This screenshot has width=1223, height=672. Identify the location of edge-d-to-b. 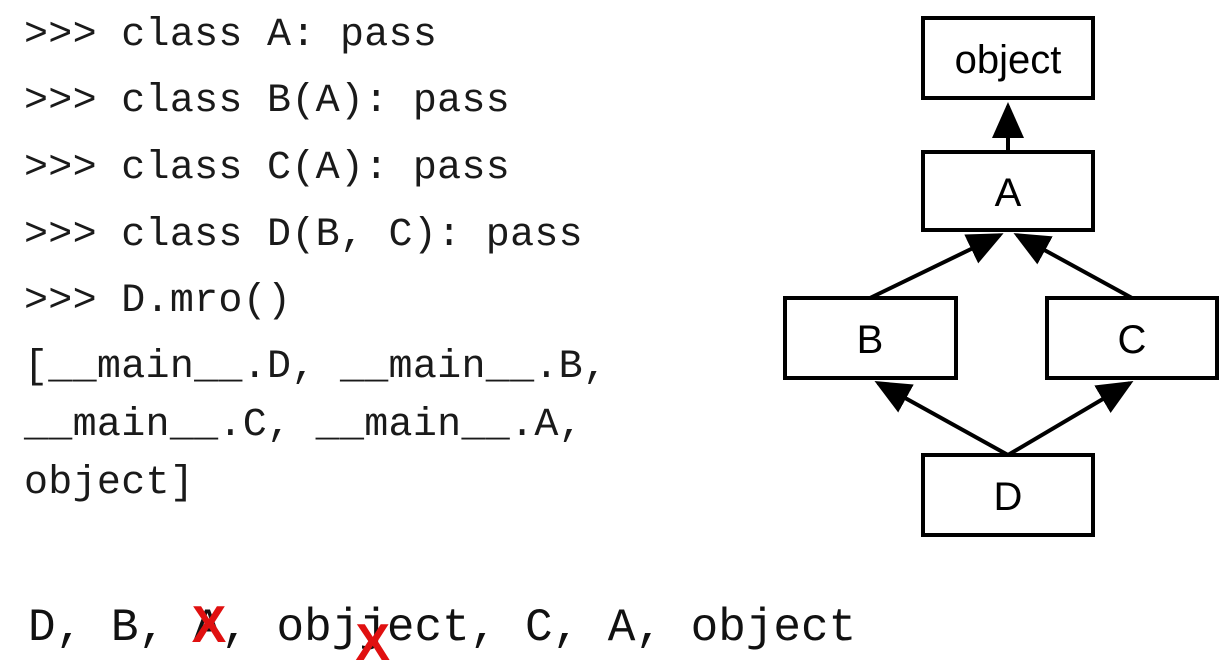
(941, 419).